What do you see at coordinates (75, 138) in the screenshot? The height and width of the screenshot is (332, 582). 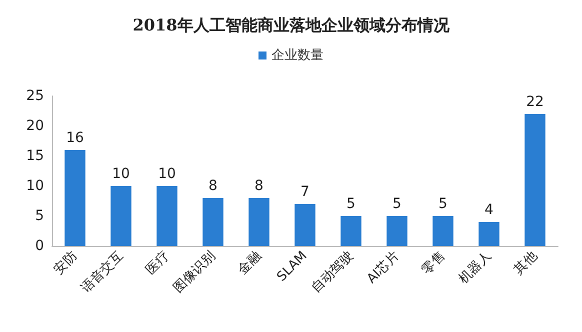 I see `data-label: 16` at bounding box center [75, 138].